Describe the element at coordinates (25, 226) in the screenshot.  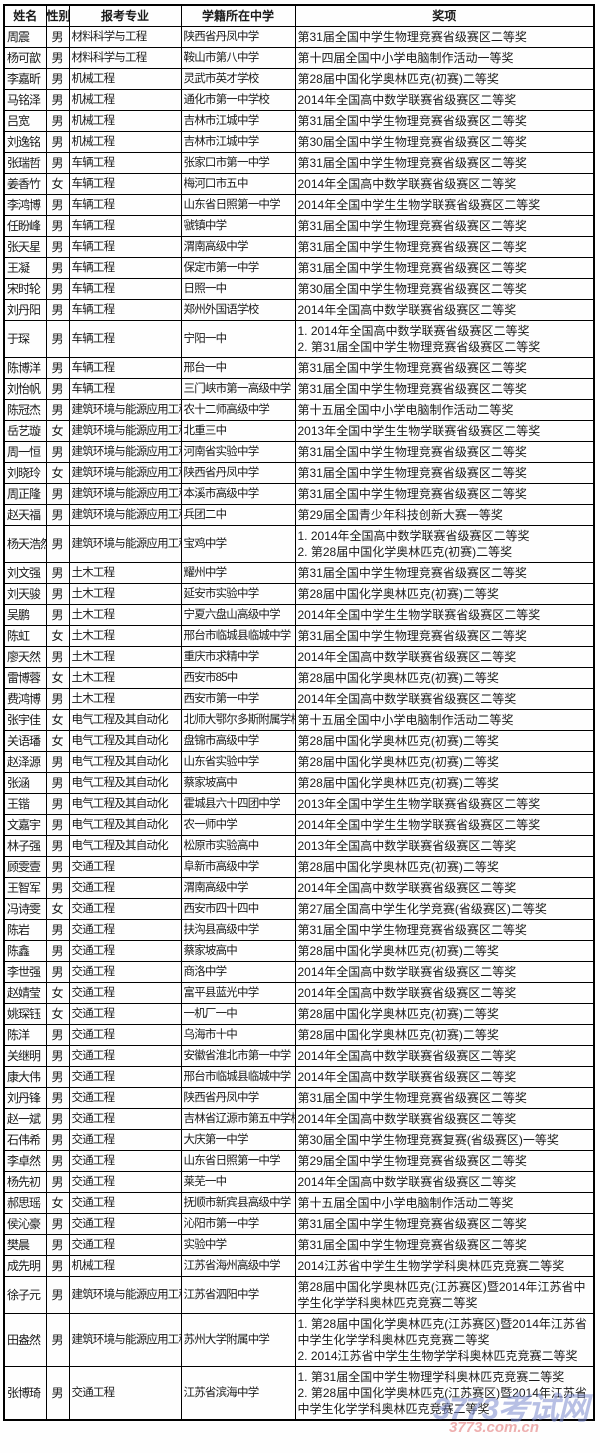
I see `cell-name: 任盼峰` at that location.